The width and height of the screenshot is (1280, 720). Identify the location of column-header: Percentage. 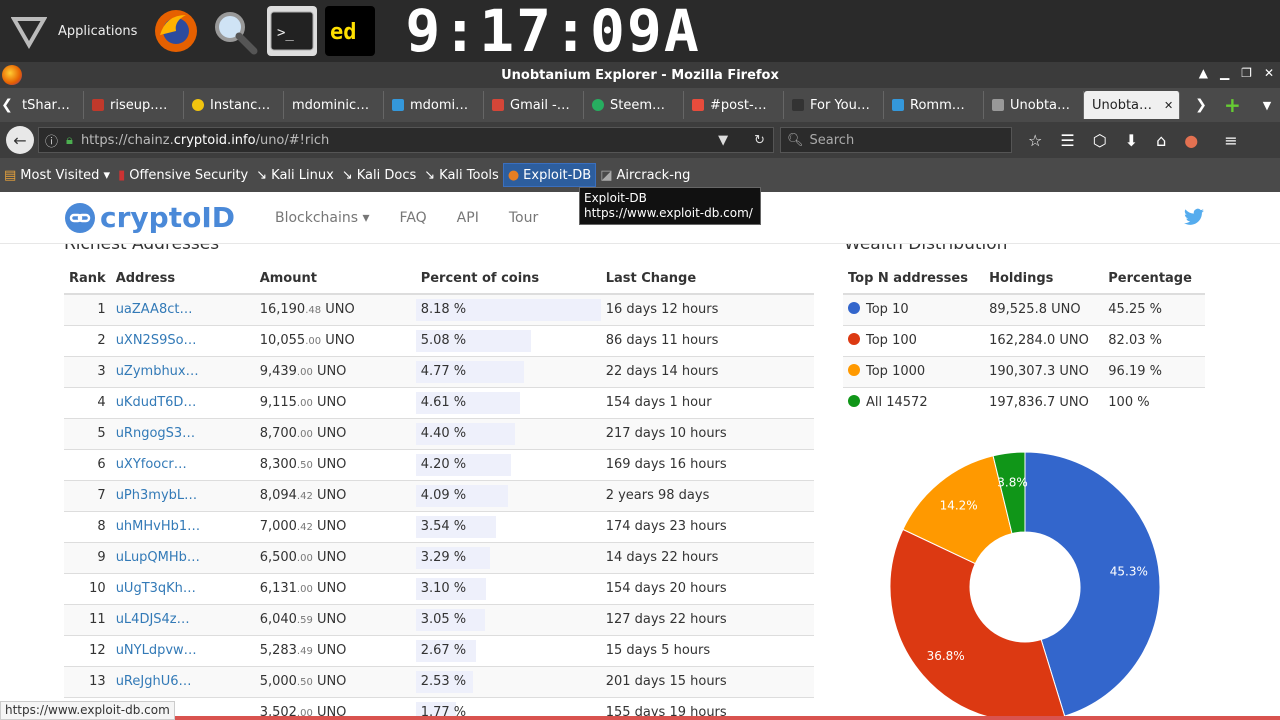
(1154, 279).